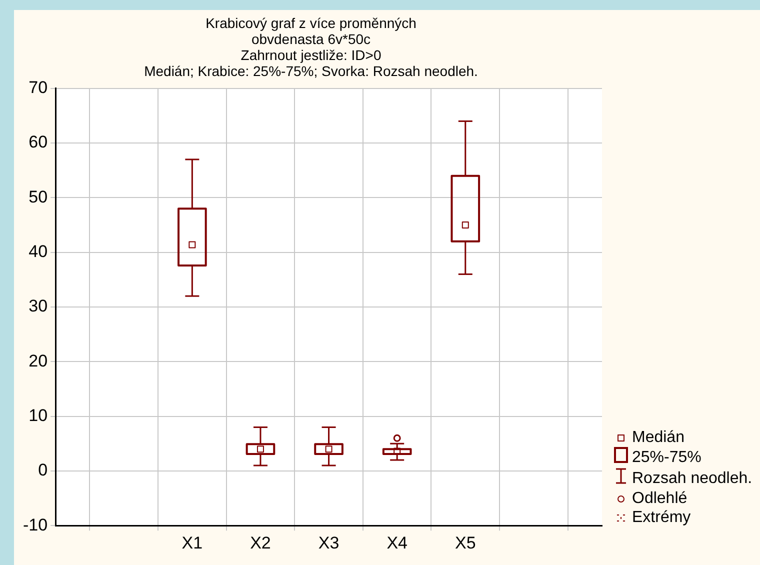  I want to click on y-tick-label: 10, so click(38, 415).